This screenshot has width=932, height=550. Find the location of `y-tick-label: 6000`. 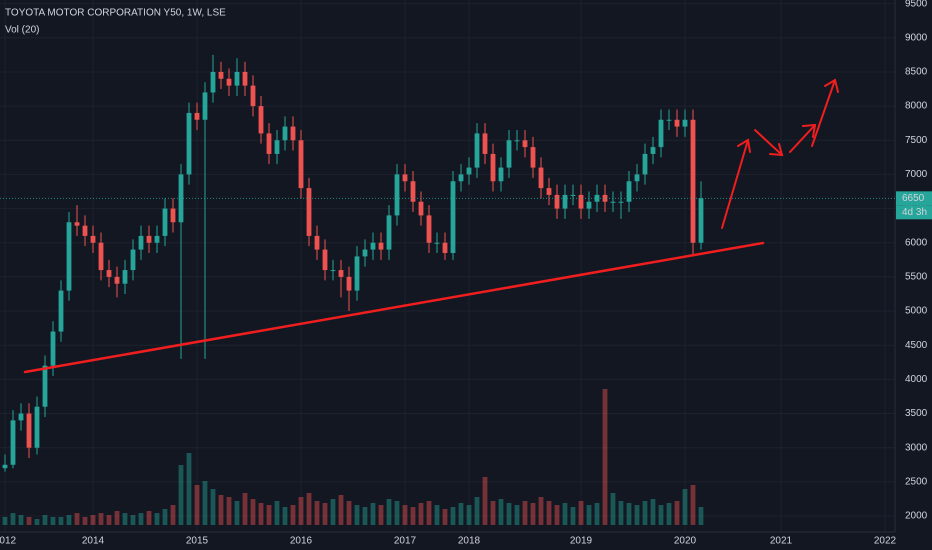

y-tick-label: 6000 is located at coordinates (916, 242).